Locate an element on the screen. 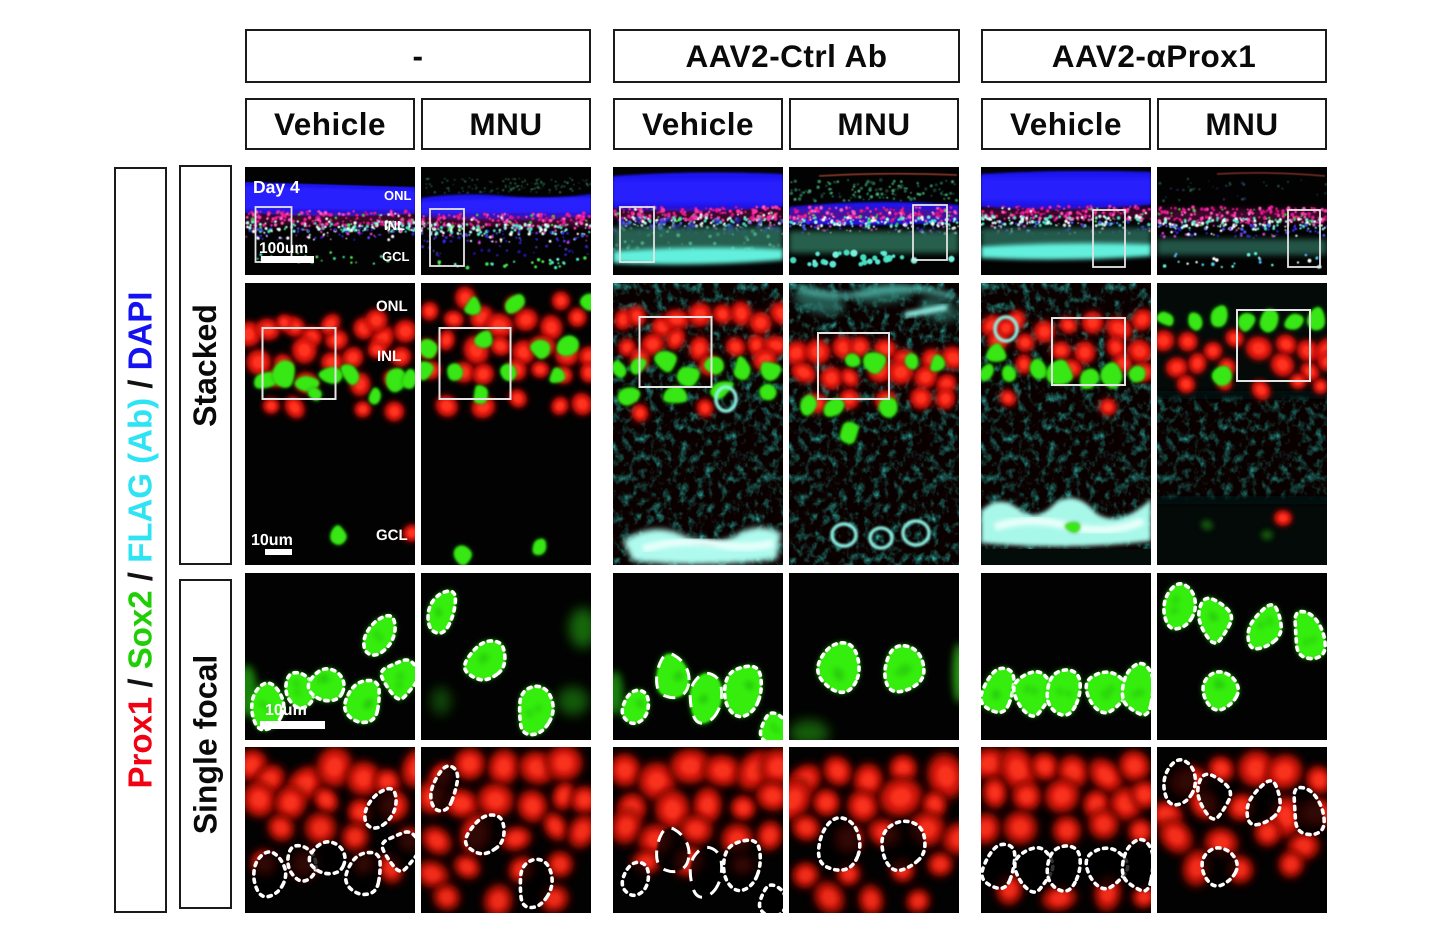  svg-text: Day 4 is located at coordinates (276, 187).